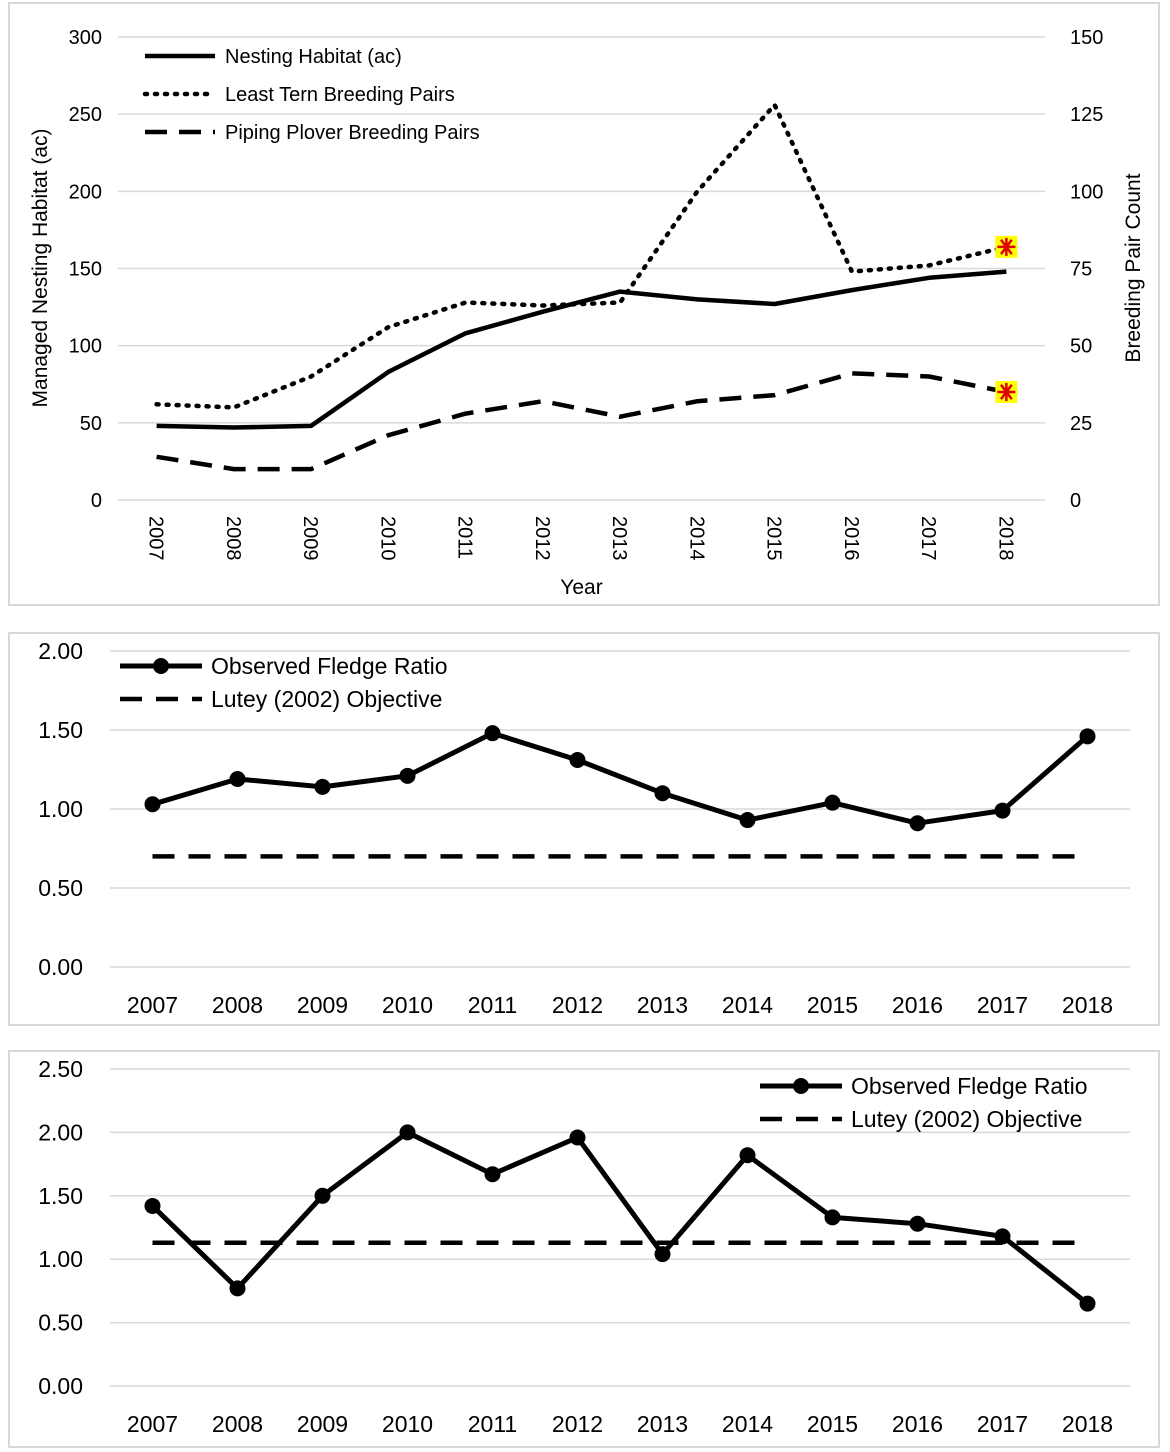 The height and width of the screenshot is (1452, 1170). What do you see at coordinates (60, 730) in the screenshot?
I see `chart2-y-tick-label: 1.50` at bounding box center [60, 730].